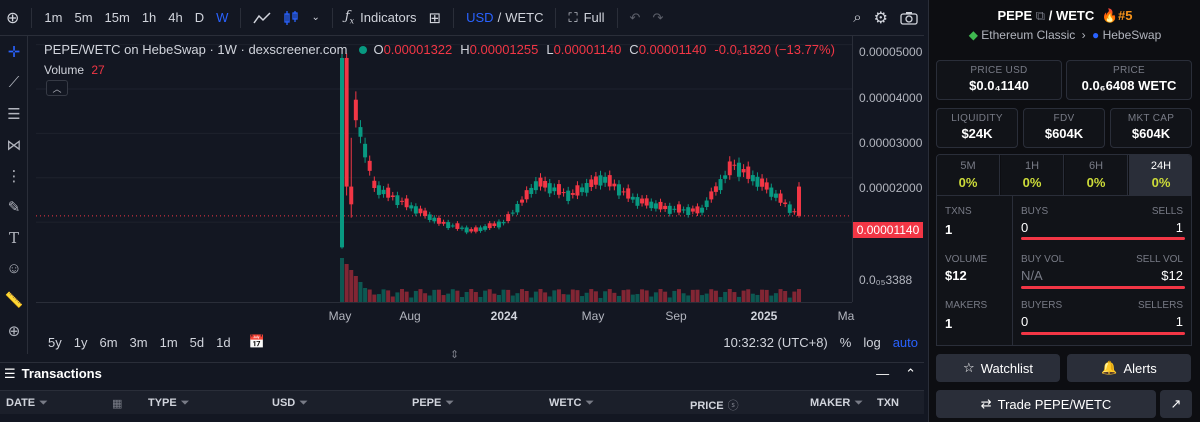  I want to click on time-axis: May Aug 2024 May Sep 2025 Ma, so click(445, 314).